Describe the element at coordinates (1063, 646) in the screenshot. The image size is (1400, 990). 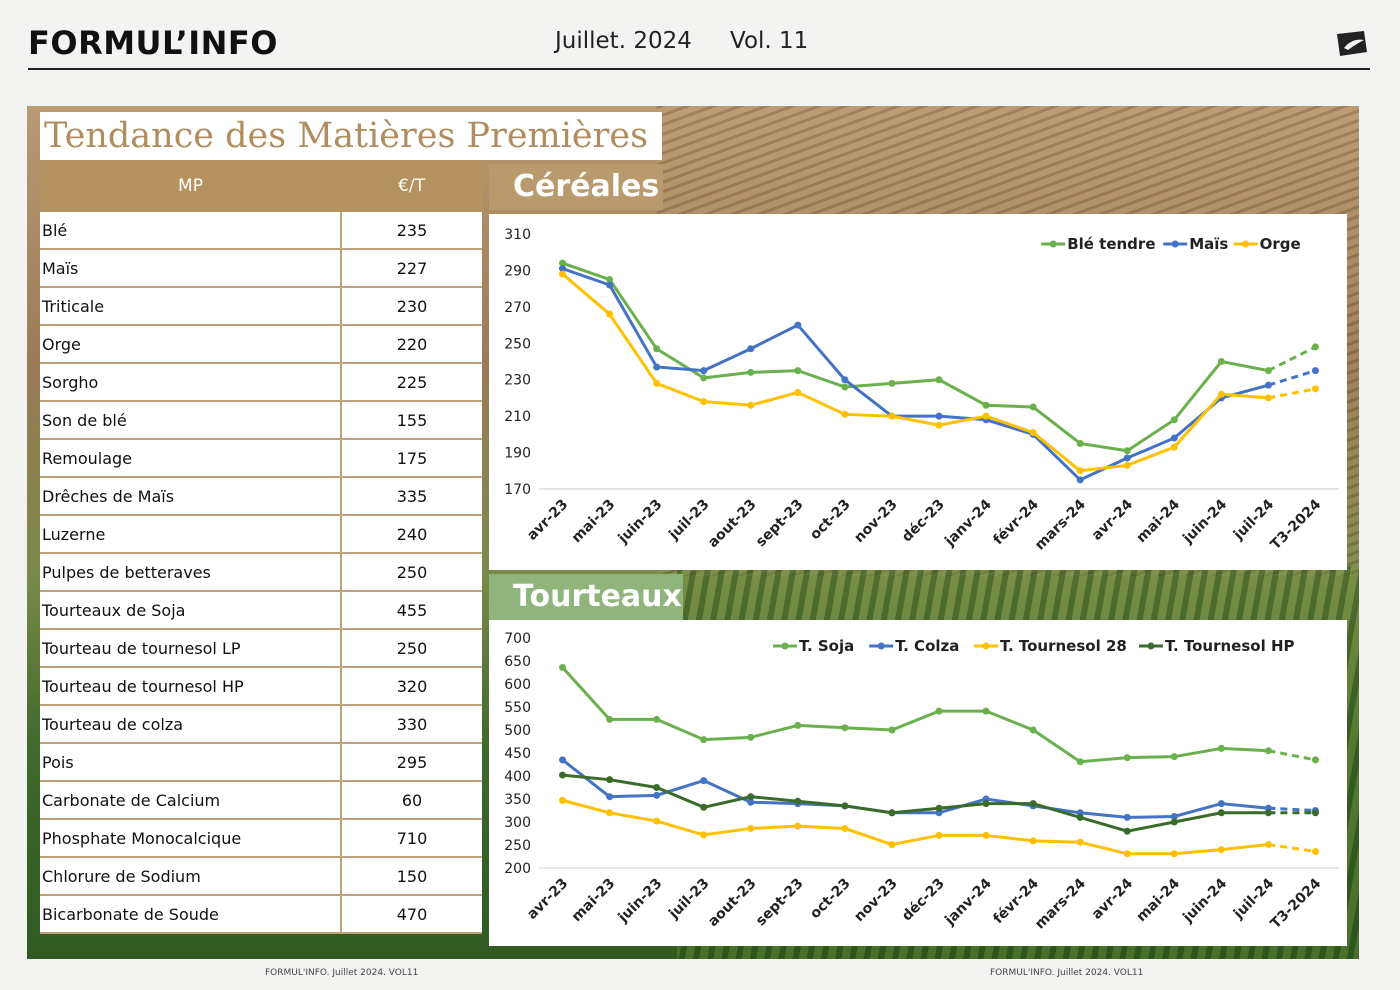
I see `legend-label: T. Tournesol 28` at that location.